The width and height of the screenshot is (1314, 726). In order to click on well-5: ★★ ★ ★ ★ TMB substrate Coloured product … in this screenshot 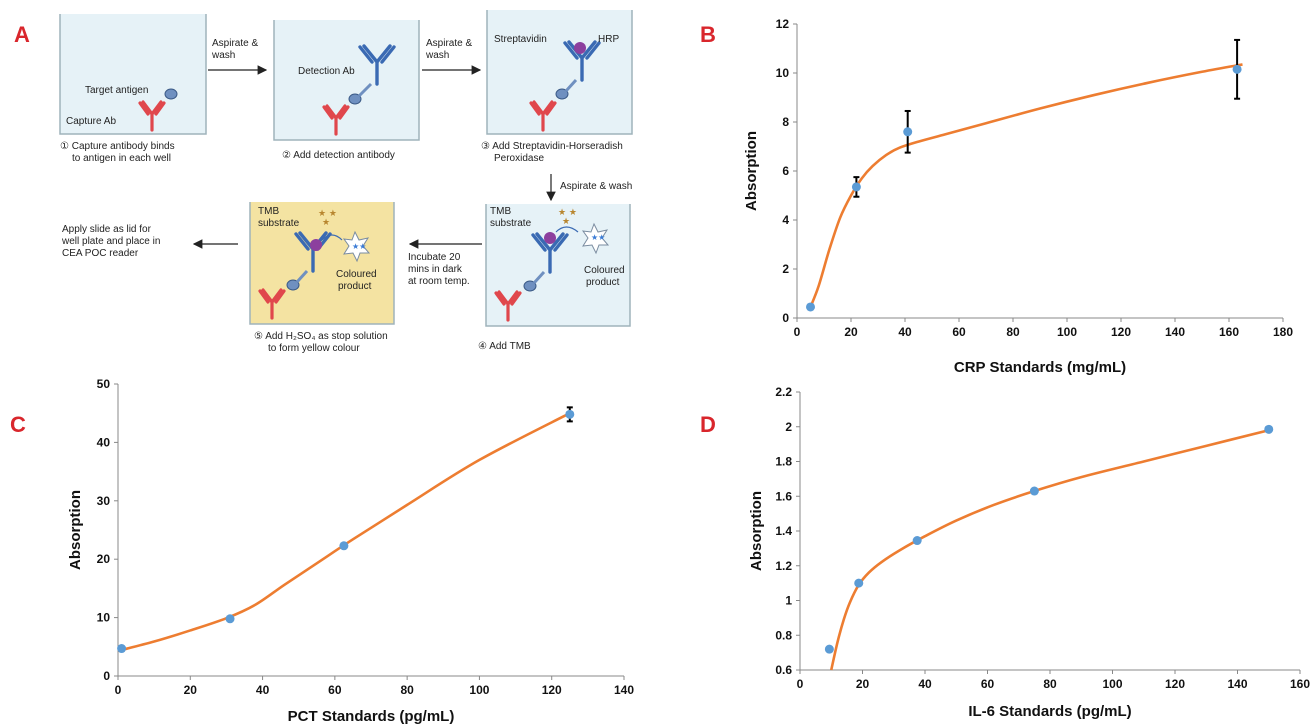, I will do `click(322, 278)`.